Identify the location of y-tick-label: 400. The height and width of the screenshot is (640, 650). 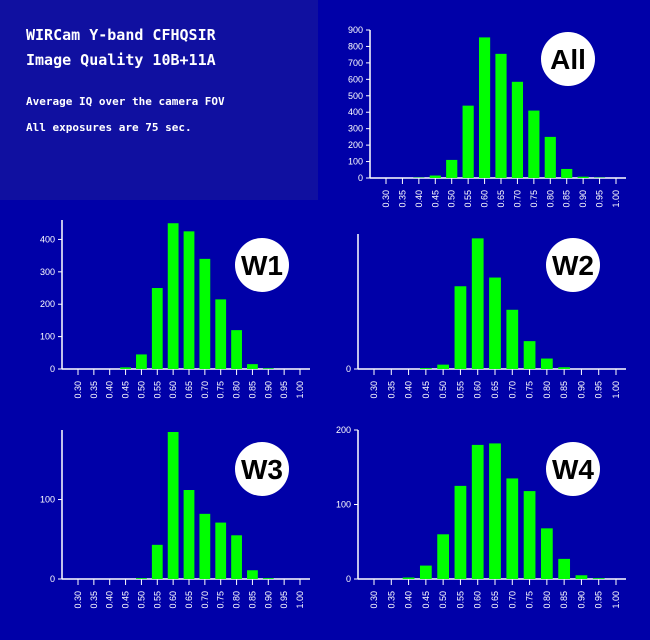
(47, 239).